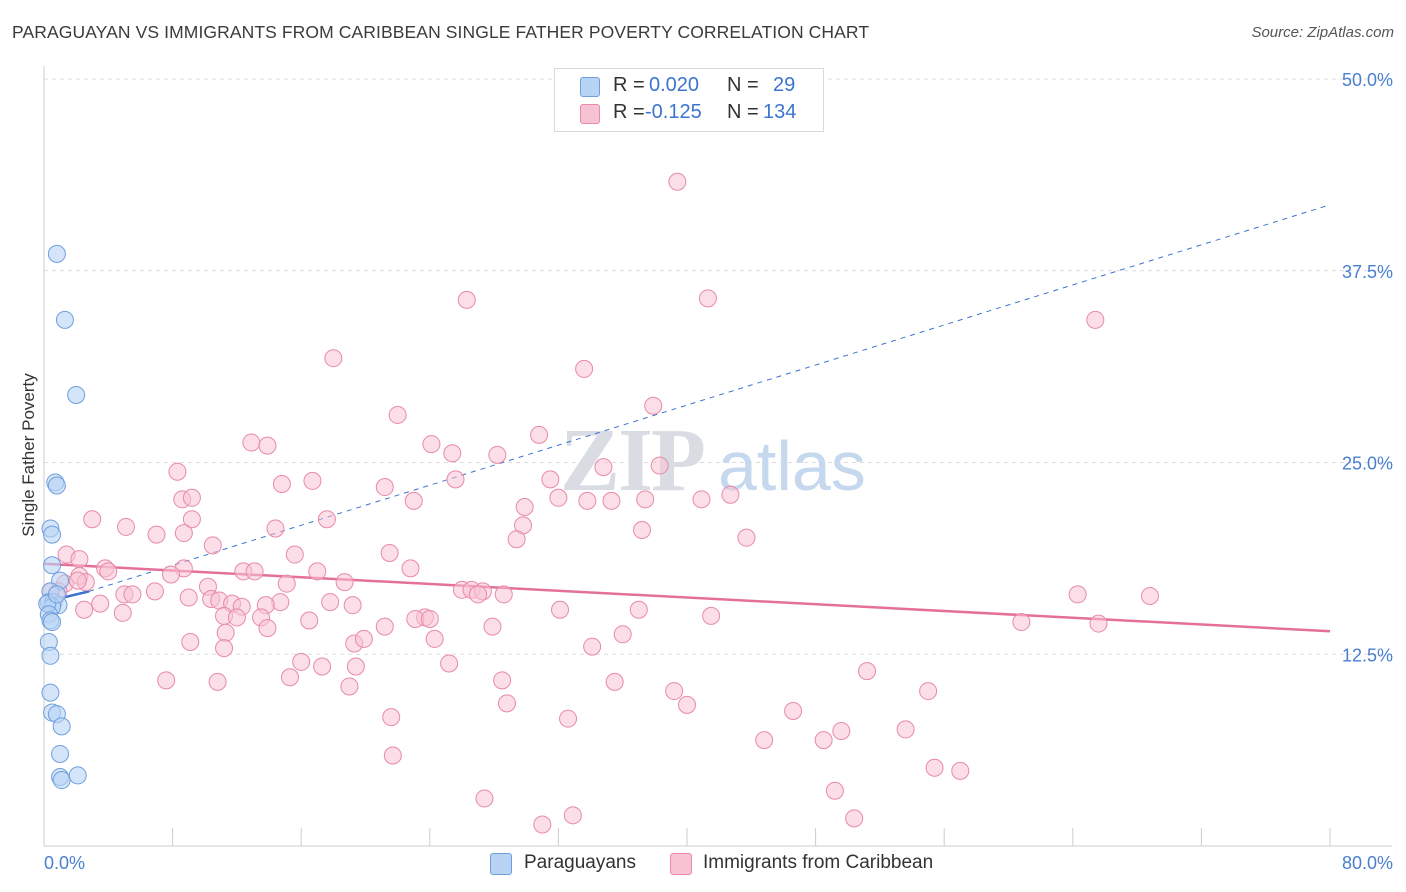 The width and height of the screenshot is (1406, 892). I want to click on paraguayans-legend-label: Paraguayans, so click(580, 862).